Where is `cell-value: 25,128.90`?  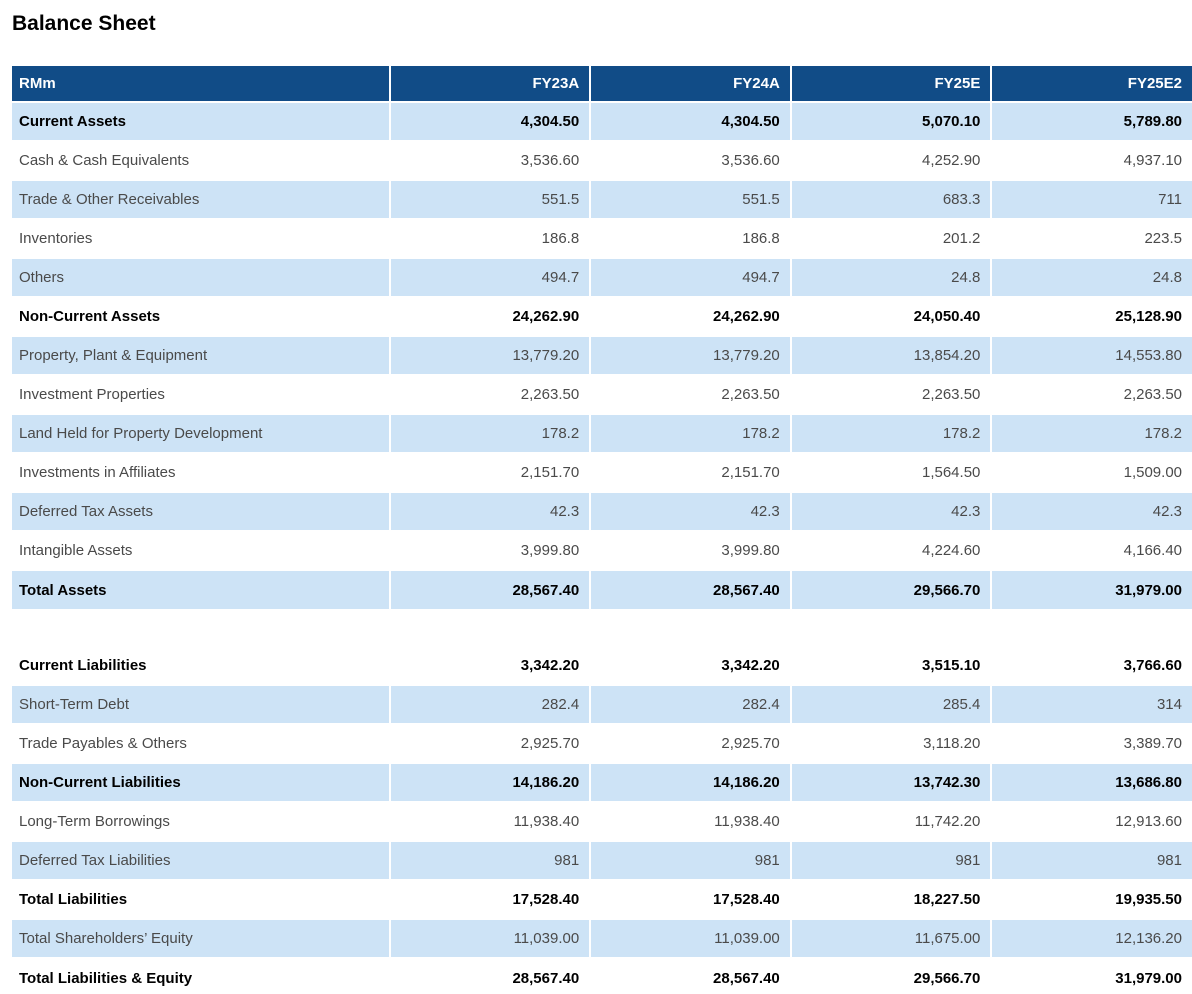 cell-value: 25,128.90 is located at coordinates (1091, 316).